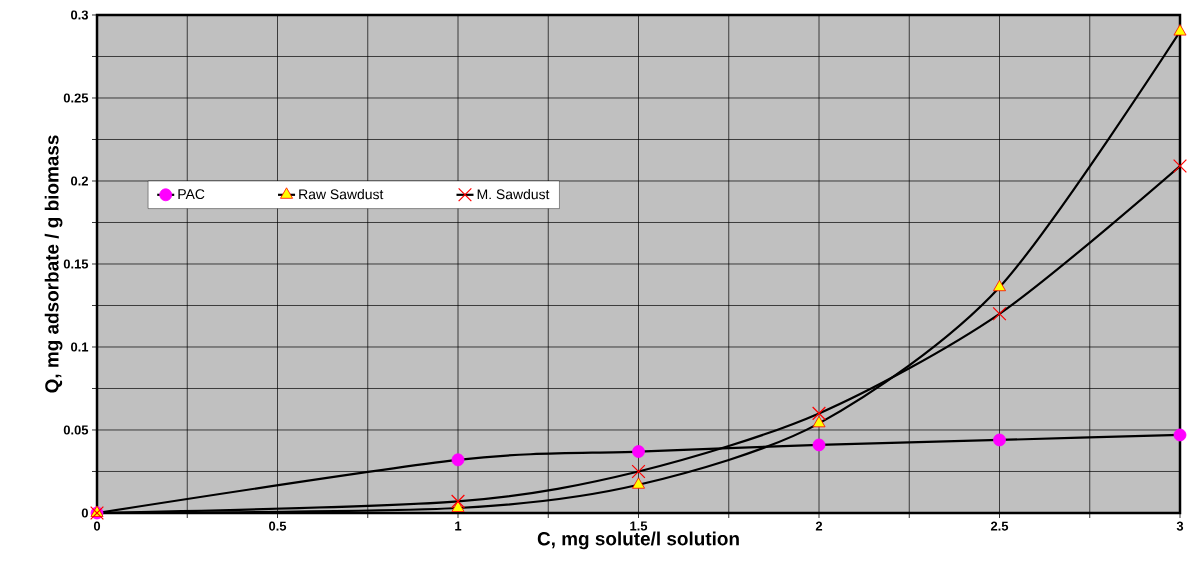 The height and width of the screenshot is (570, 1190). Describe the element at coordinates (76, 264) in the screenshot. I see `y-tick-label: 0.15` at that location.